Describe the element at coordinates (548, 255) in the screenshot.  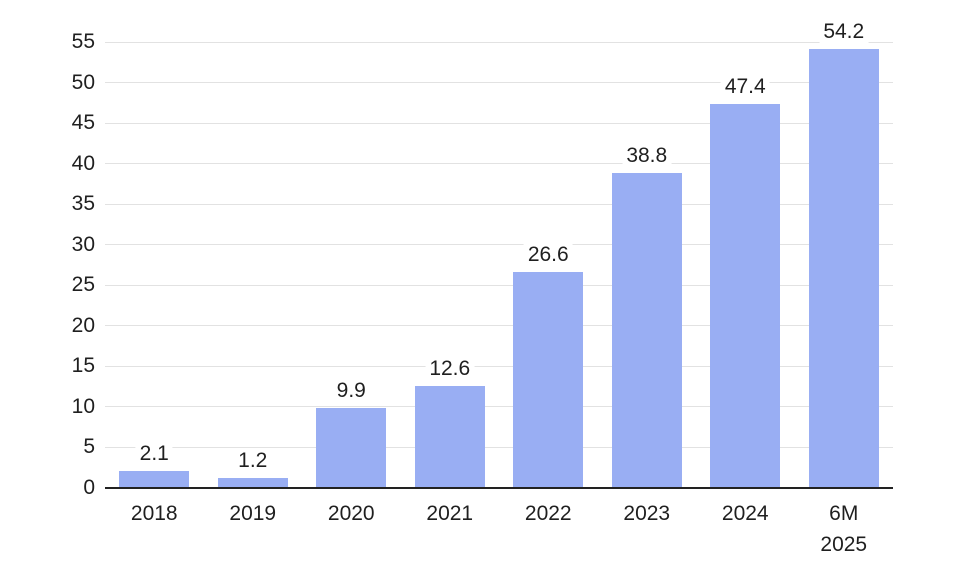
I see `bar-value-label: 26.6` at that location.